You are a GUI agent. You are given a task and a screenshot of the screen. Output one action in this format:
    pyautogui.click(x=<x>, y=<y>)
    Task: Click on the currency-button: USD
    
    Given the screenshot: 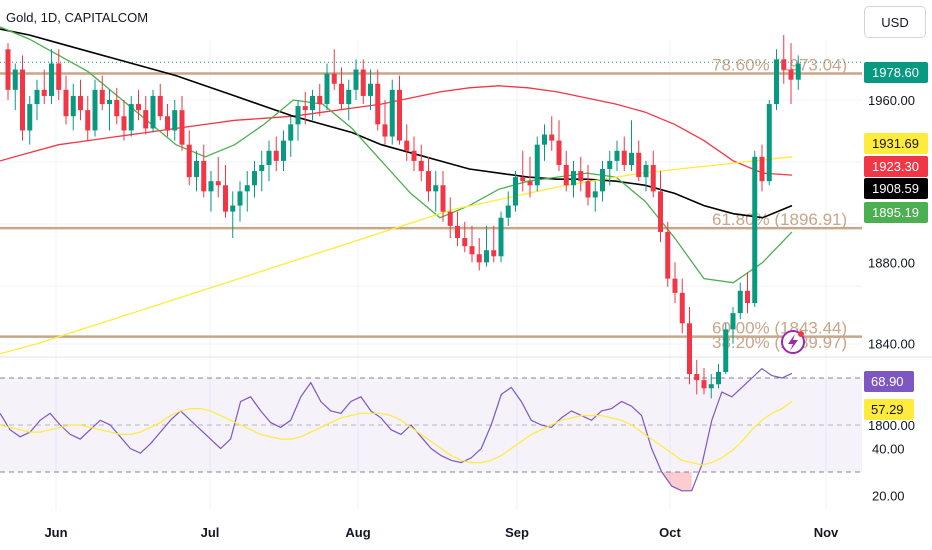 What is the action you would take?
    pyautogui.click(x=895, y=22)
    